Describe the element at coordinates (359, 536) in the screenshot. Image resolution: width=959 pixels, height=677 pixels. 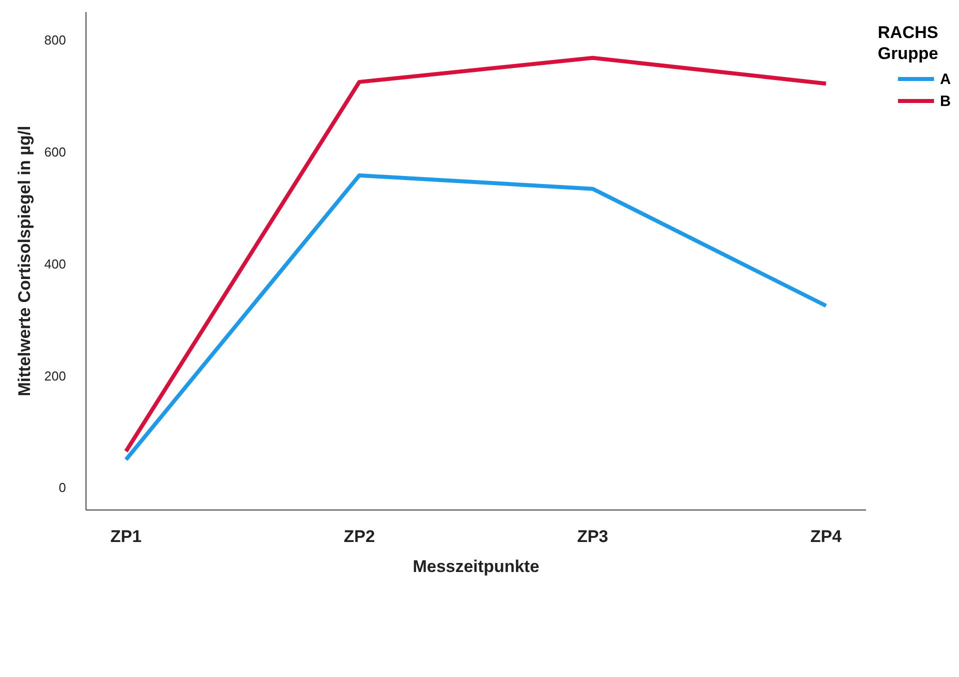
I see `x-tick-label: ZP2` at that location.